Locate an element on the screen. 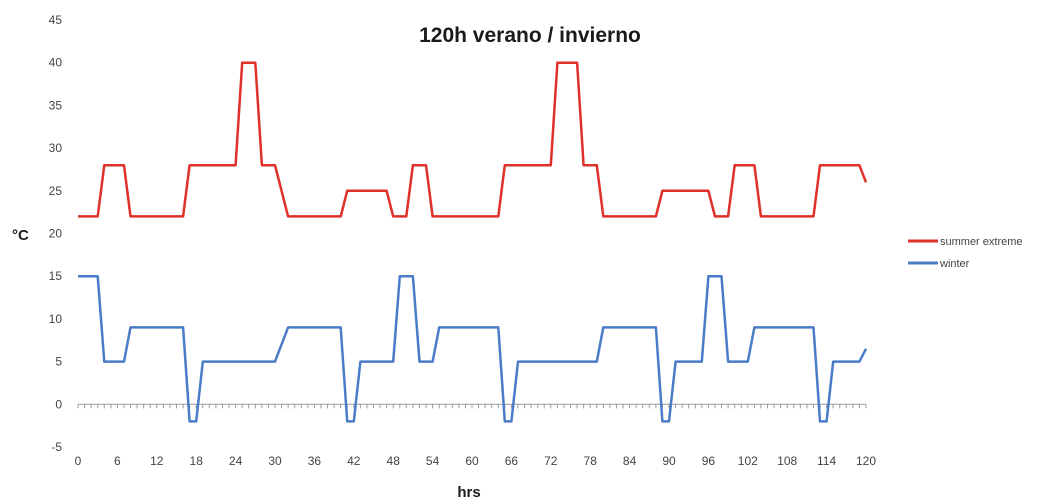 This screenshot has width=1051, height=503. y-tick-label: 15 is located at coordinates (56, 276).